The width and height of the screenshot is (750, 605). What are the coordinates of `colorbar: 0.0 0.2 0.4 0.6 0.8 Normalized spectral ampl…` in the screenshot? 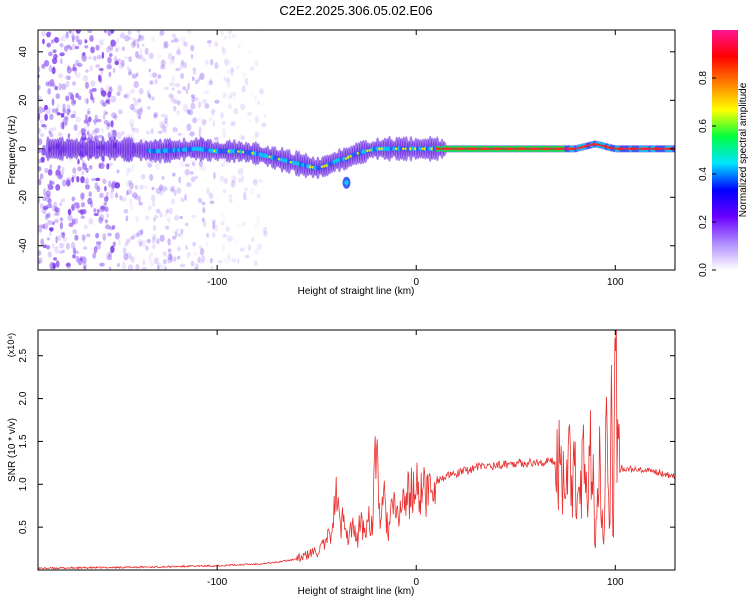 It's located at (723, 153).